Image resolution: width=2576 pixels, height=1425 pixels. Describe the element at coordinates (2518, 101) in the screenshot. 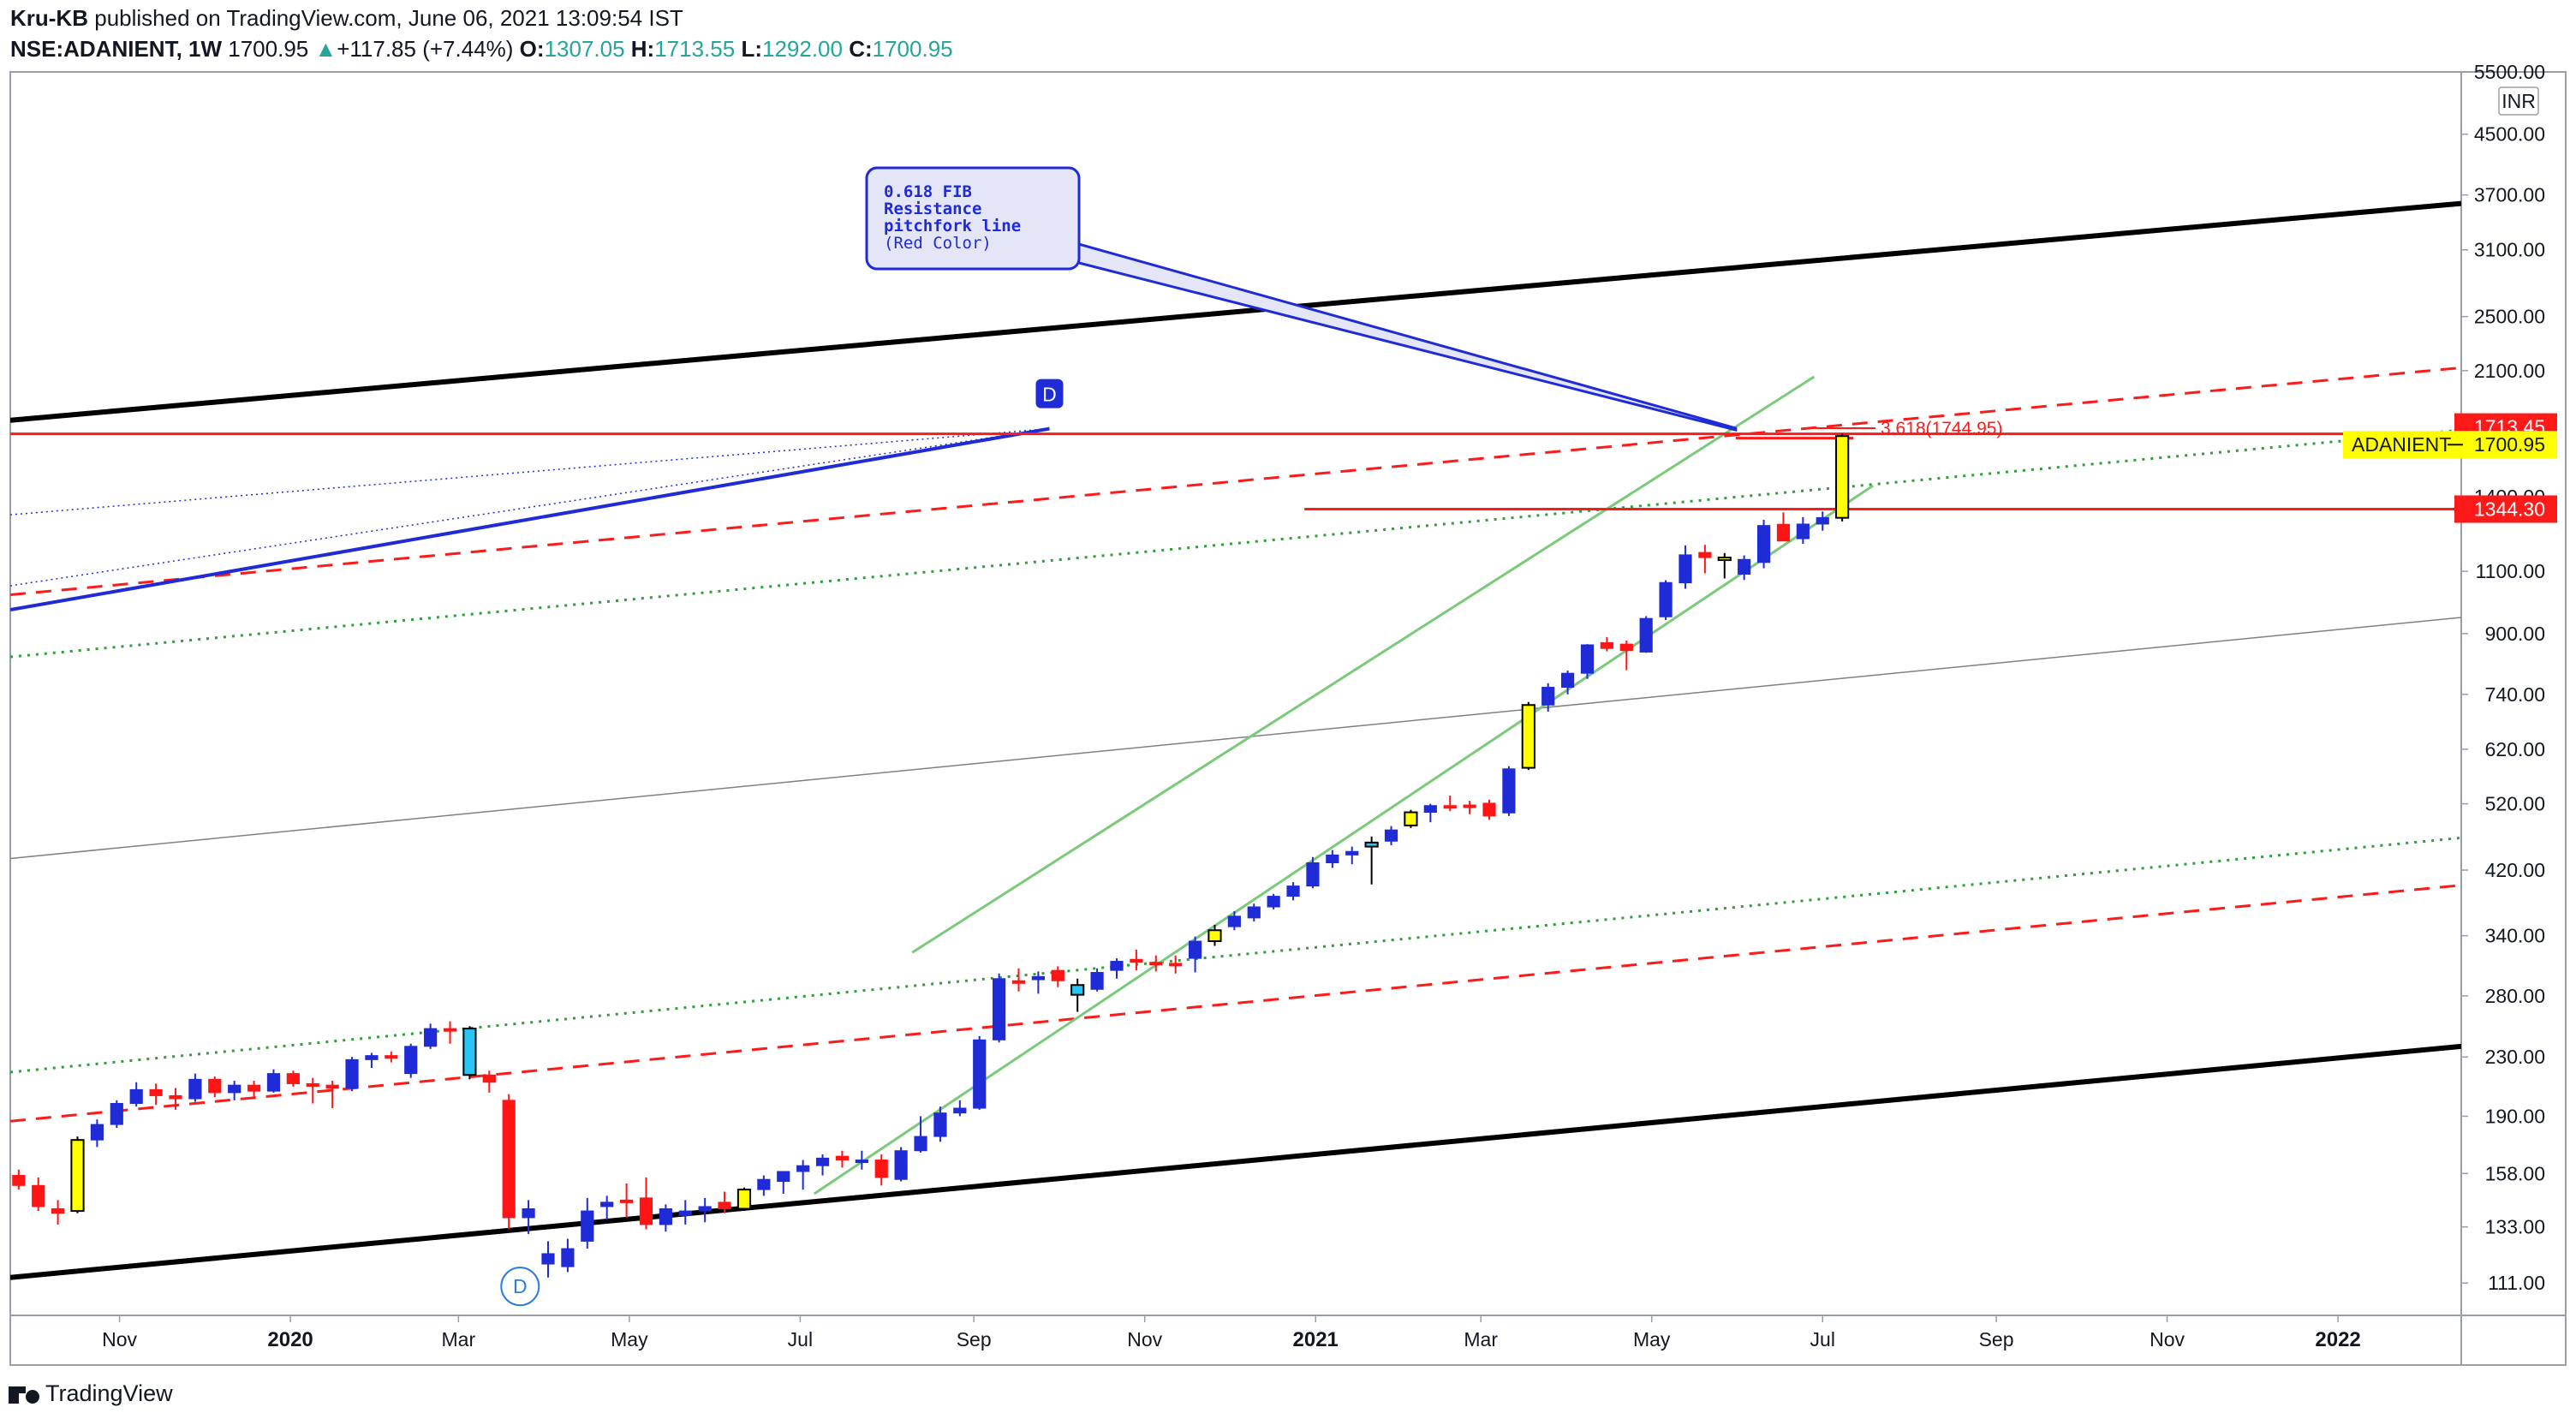

I see `currency-badge: INR` at that location.